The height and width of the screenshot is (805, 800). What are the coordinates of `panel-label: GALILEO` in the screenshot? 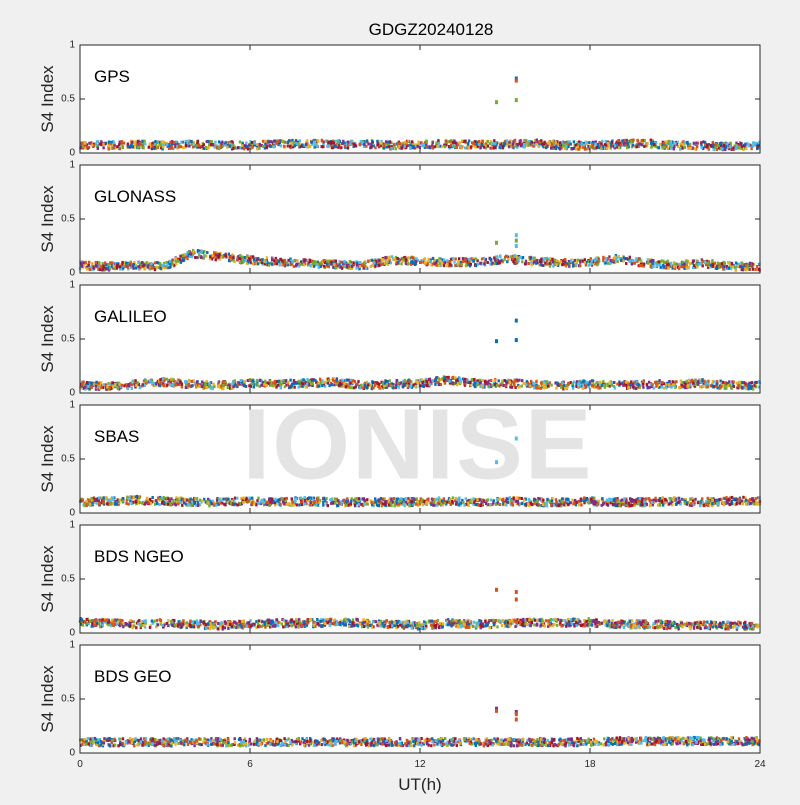 It's located at (130, 316).